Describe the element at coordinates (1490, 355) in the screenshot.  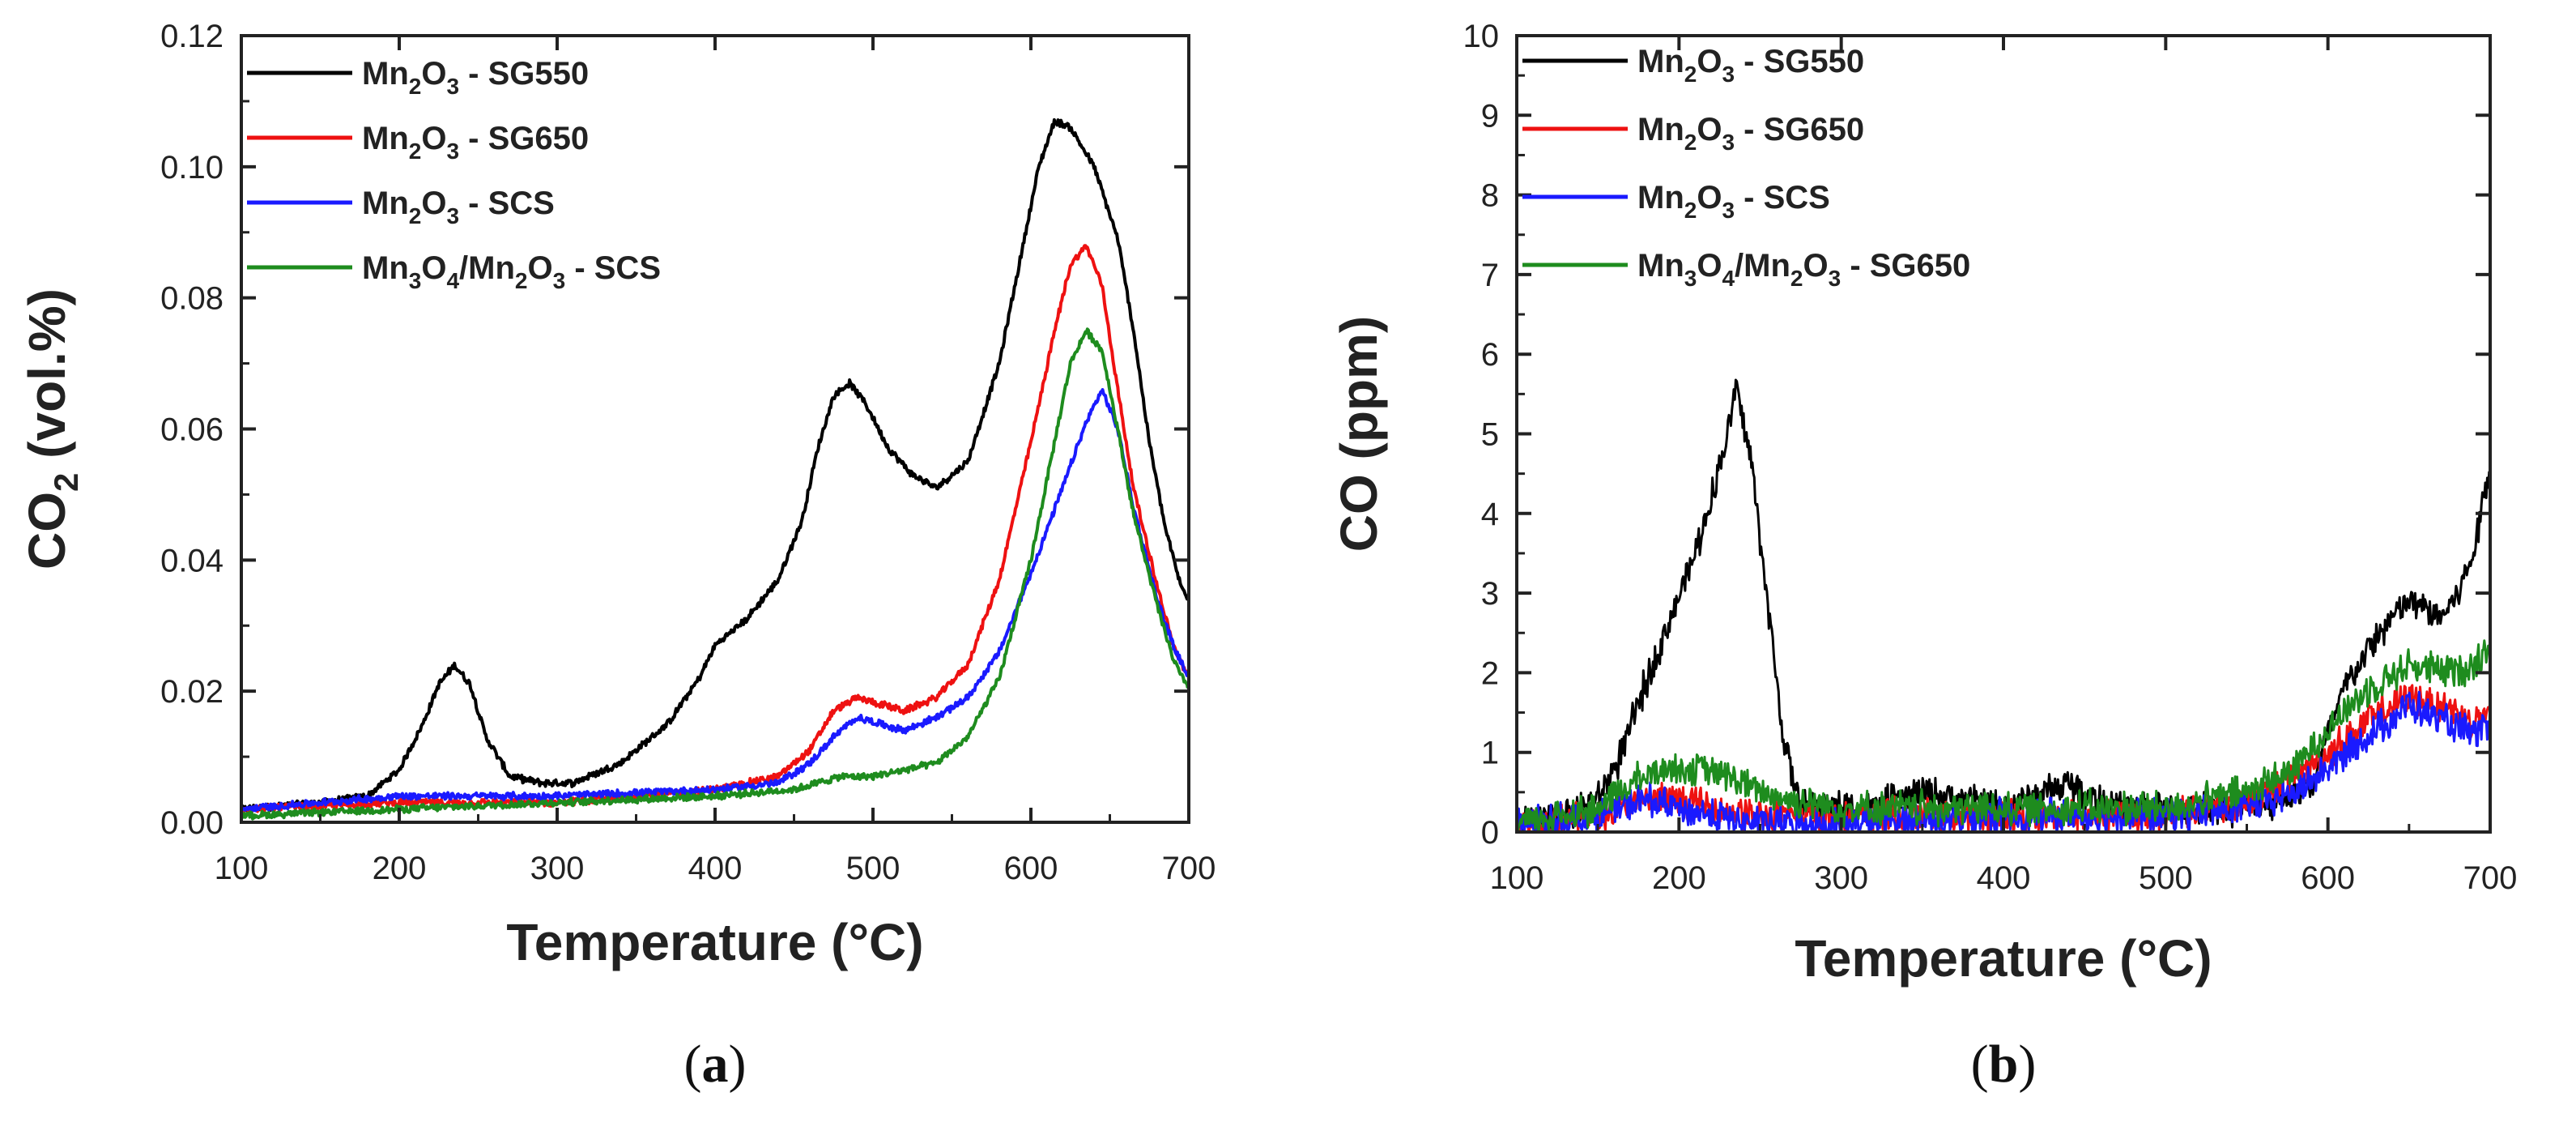
I see `y-tick-label: 6` at that location.